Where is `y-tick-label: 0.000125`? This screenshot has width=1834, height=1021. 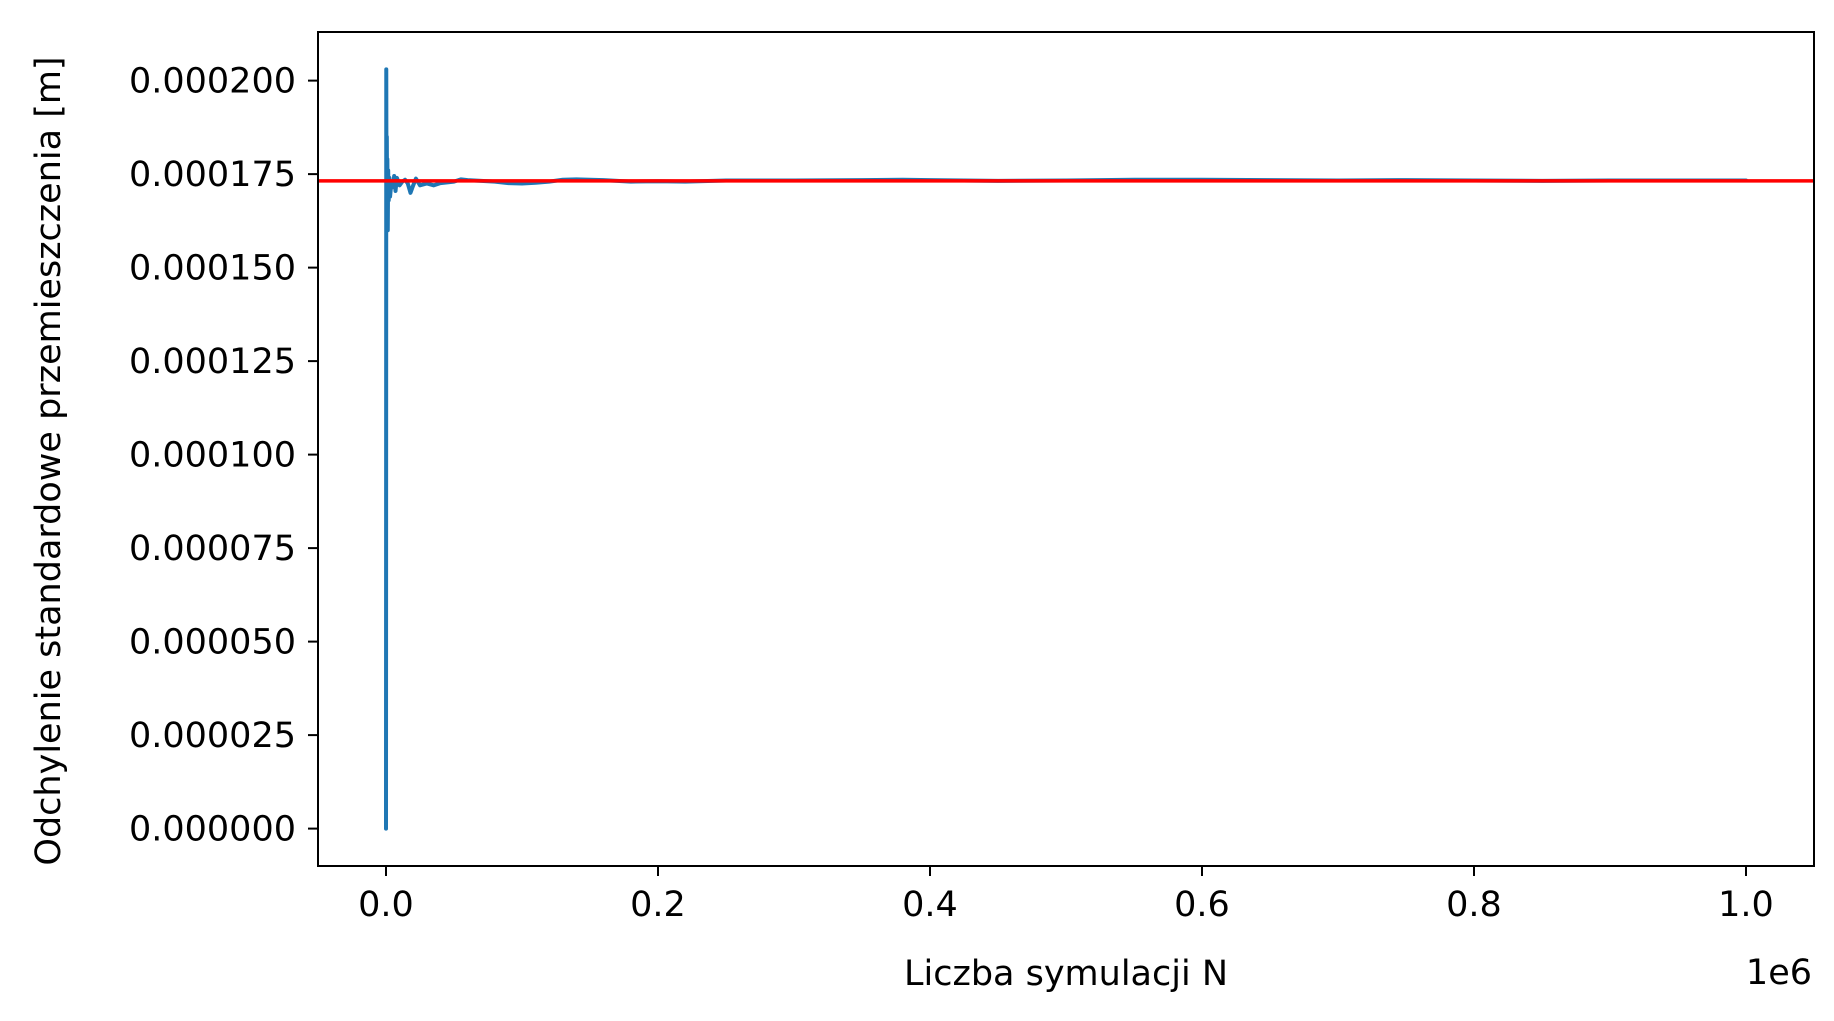 y-tick-label: 0.000125 is located at coordinates (212, 362).